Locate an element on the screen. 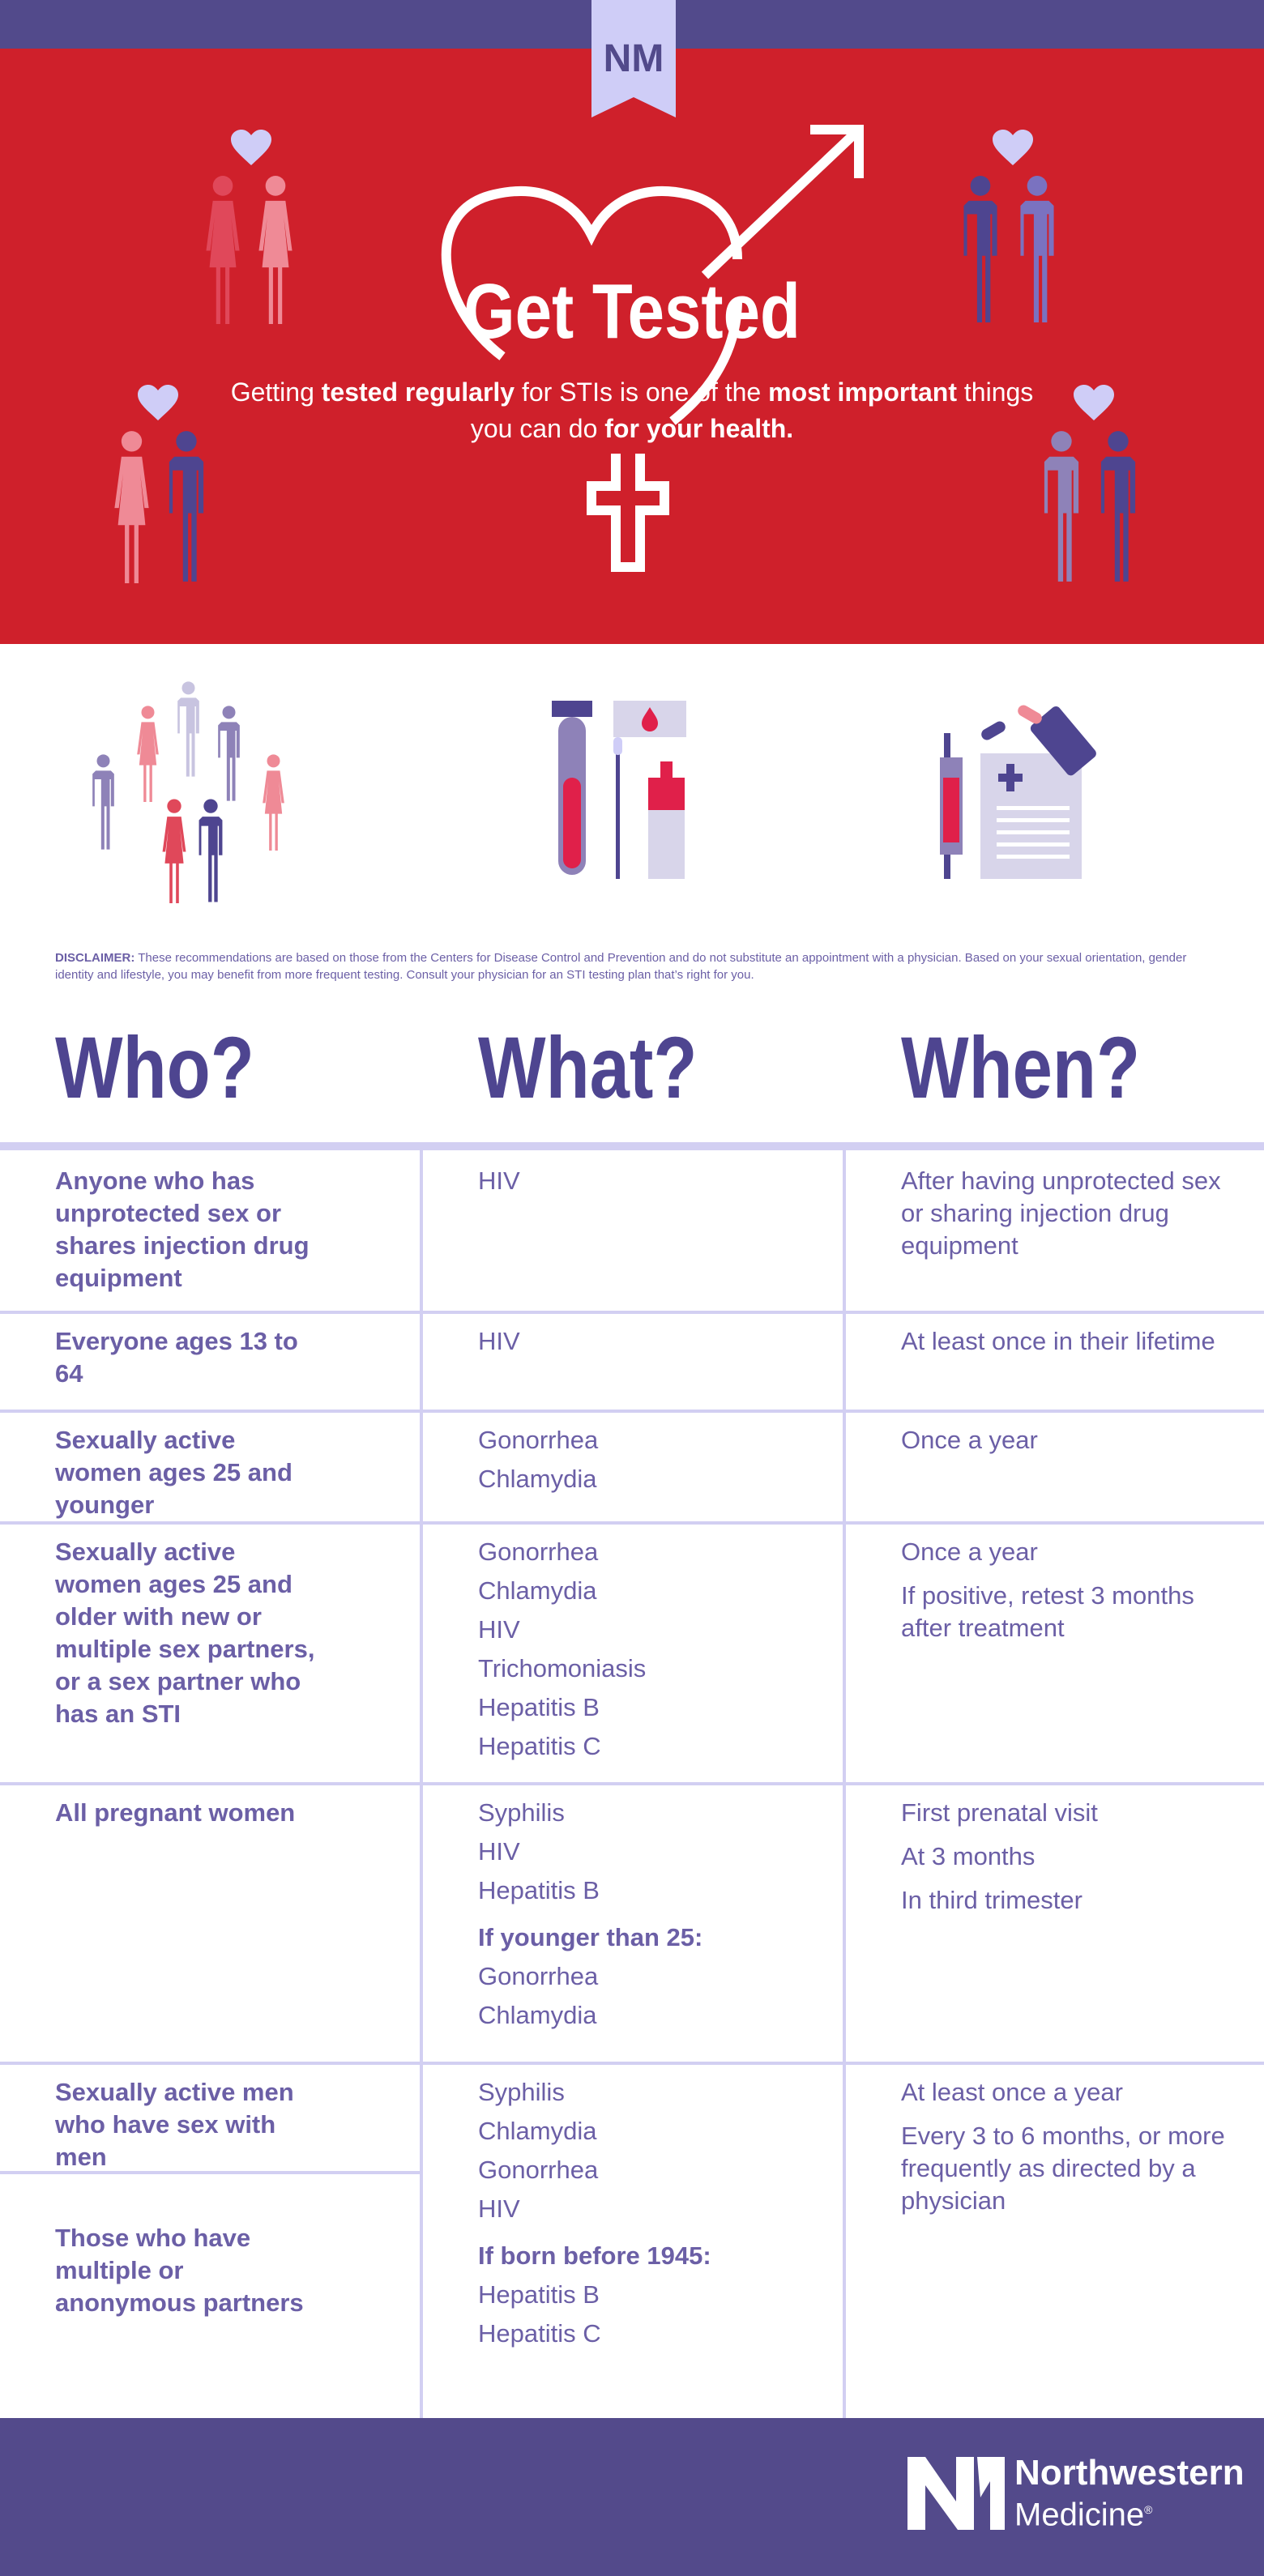  test-tube-swab-icon is located at coordinates (619, 790).